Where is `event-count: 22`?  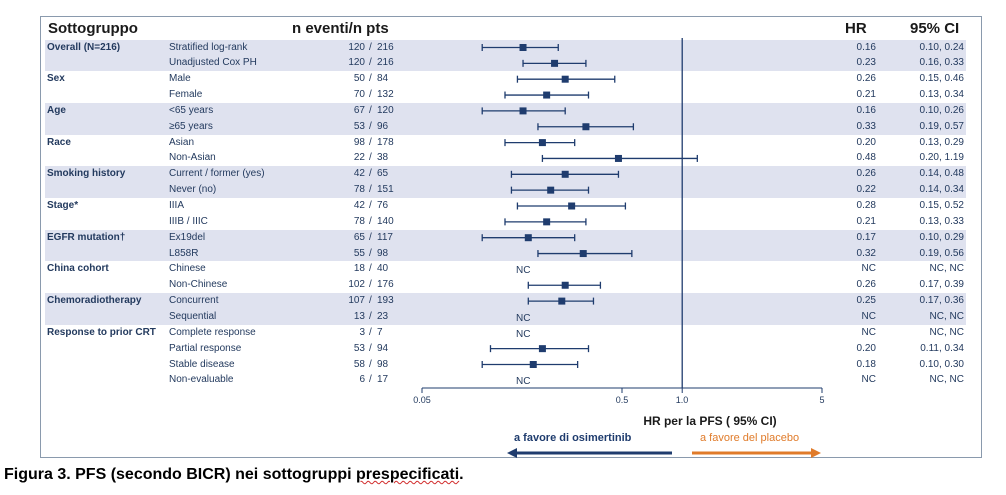
event-count: 22 is located at coordinates (359, 158).